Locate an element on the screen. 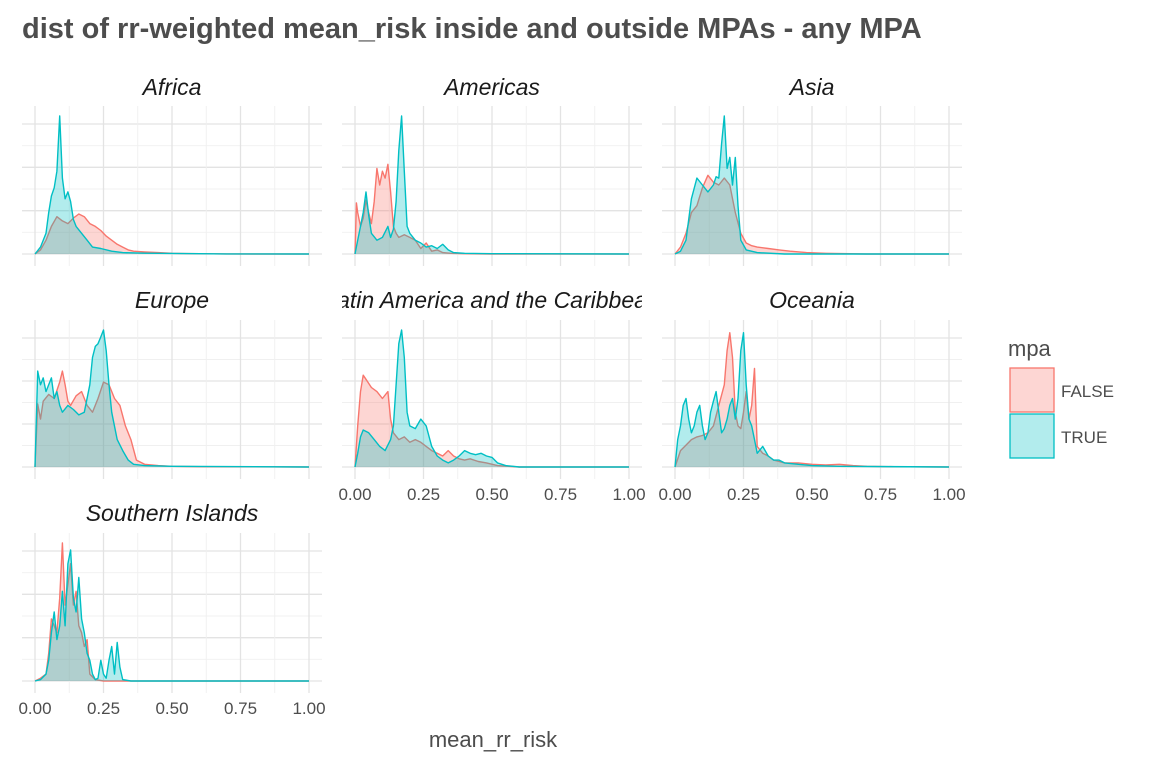  density-area-africa-true is located at coordinates (172, 185).